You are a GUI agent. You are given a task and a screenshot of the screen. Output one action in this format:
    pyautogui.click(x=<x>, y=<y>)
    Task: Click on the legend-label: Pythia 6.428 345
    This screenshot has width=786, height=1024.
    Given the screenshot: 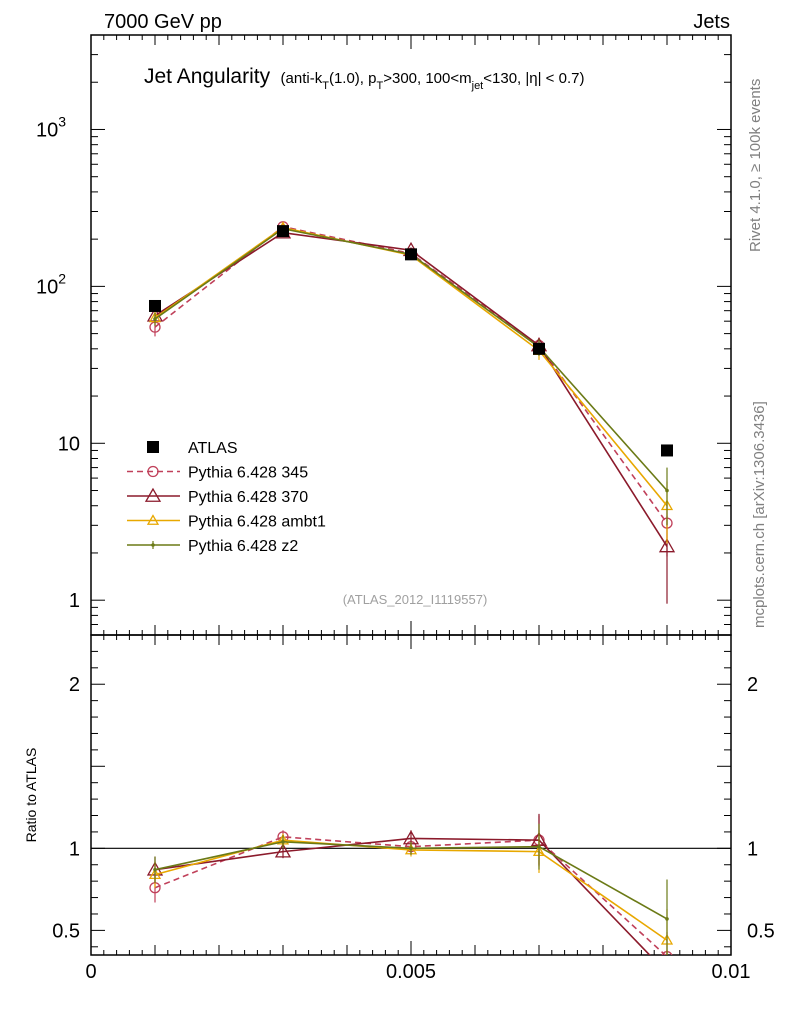 What is the action you would take?
    pyautogui.click(x=248, y=473)
    